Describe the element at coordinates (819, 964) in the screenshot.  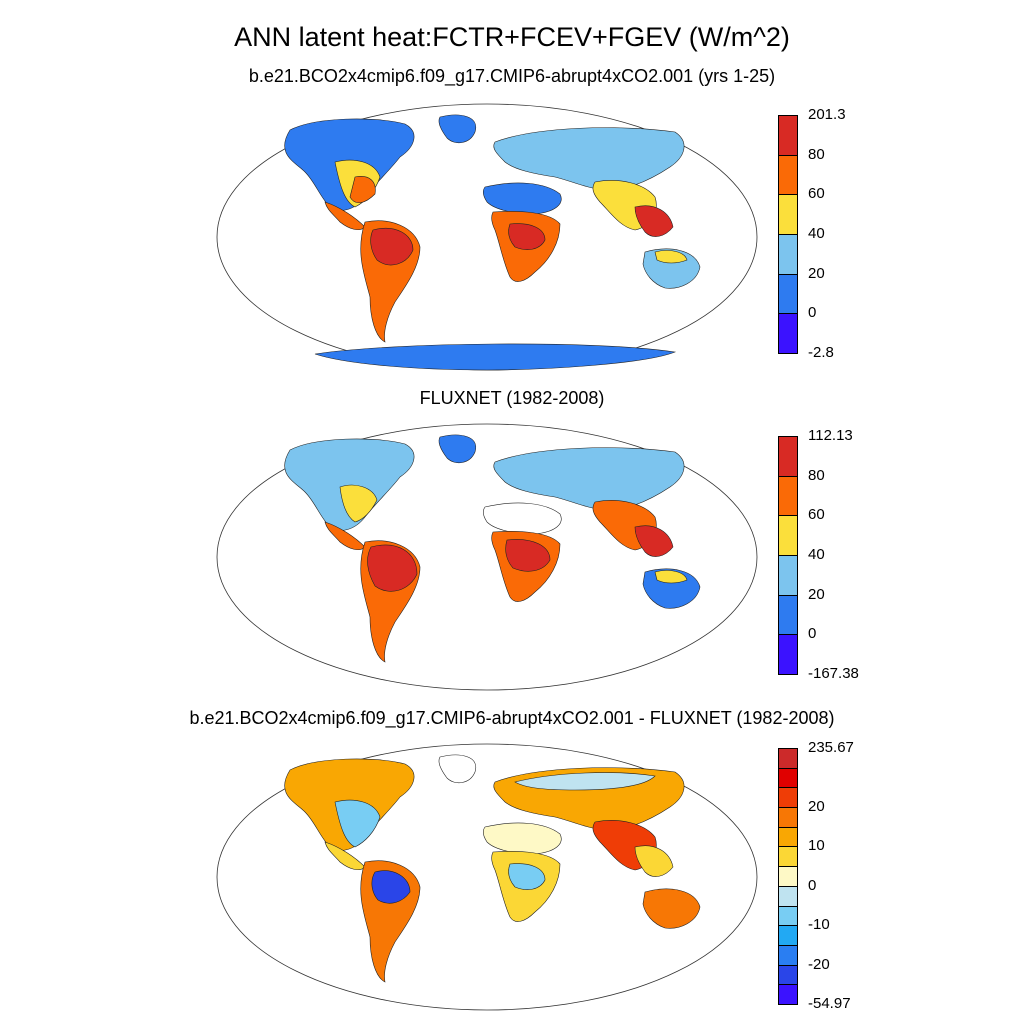
I see `colorbar-label: -20` at that location.